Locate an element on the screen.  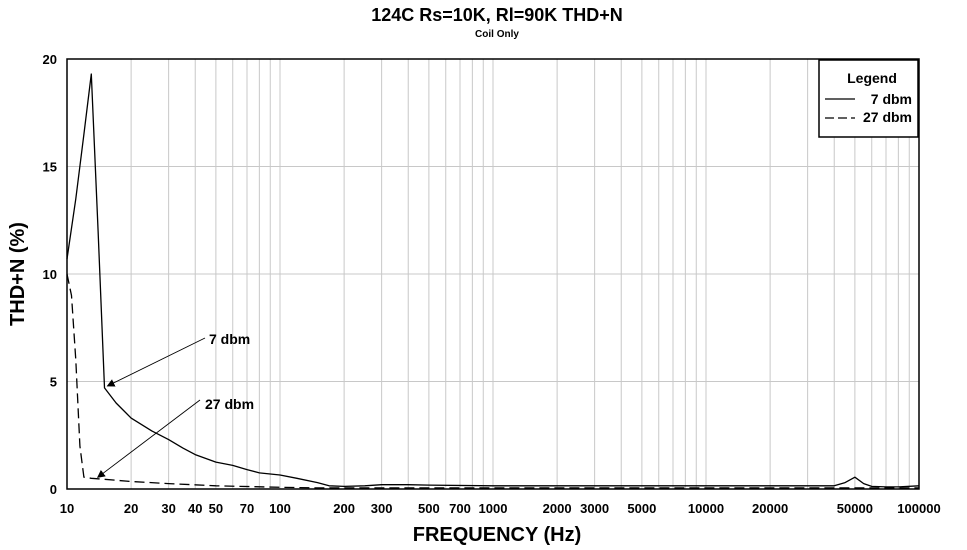
x-tick-label: 500 is located at coordinates (429, 508).